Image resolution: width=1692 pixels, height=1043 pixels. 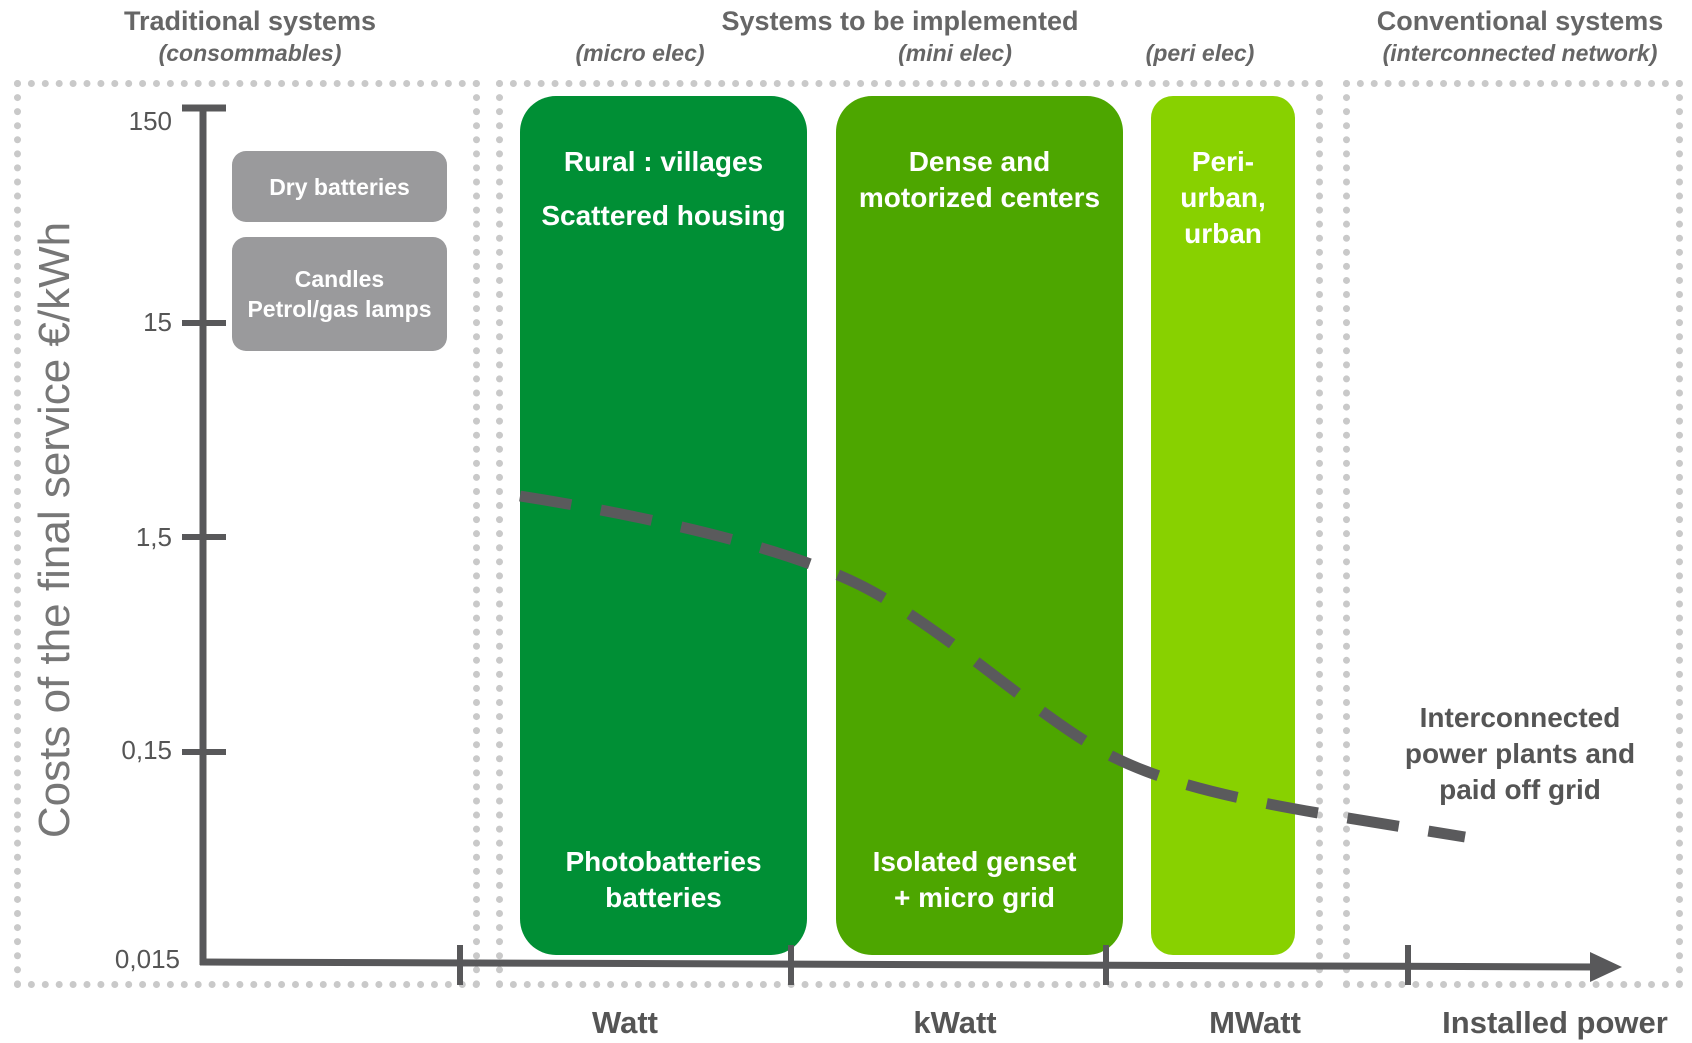 I want to click on header-conventional-title: Conventional systems, so click(x=1520, y=21).